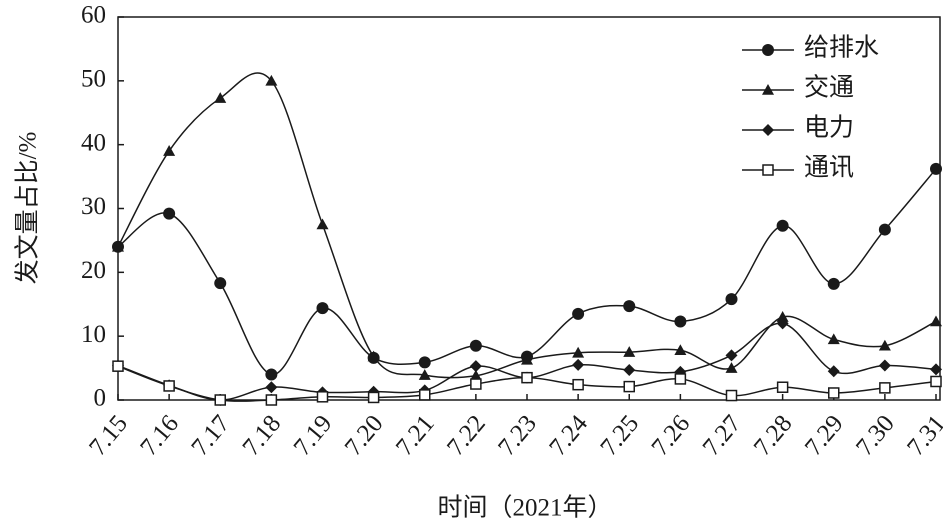 The width and height of the screenshot is (943, 530). Describe the element at coordinates (313, 435) in the screenshot. I see `x-tick-label: 7.19` at that location.